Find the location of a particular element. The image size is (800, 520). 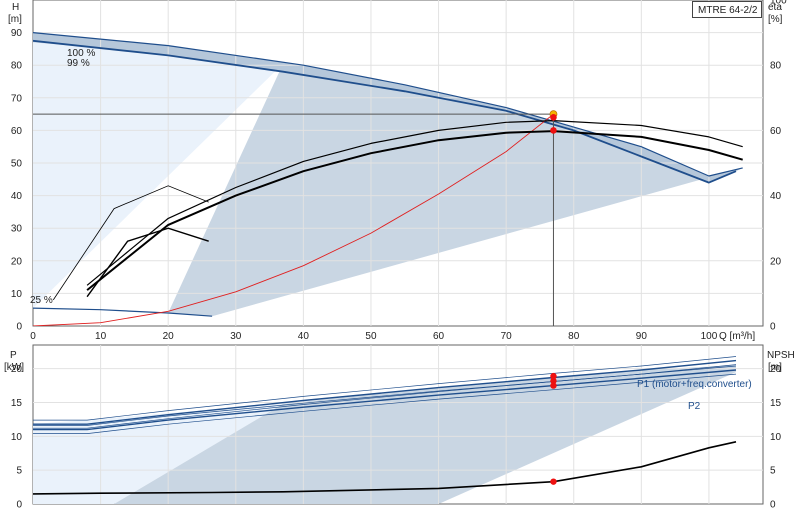

p-tick-label: 15 is located at coordinates (17, 403).